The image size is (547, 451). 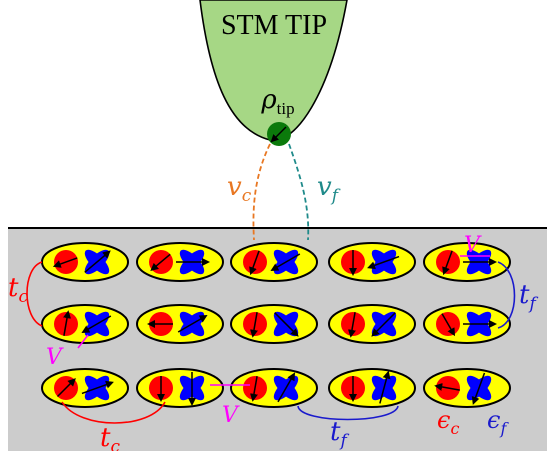 What do you see at coordinates (299, 192) in the screenshot?
I see `vf-coupling-line` at bounding box center [299, 192].